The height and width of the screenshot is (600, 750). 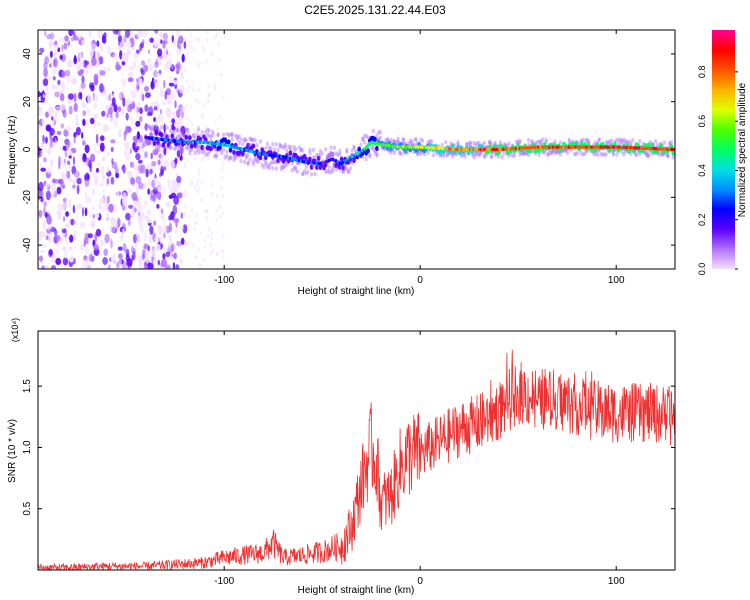 What do you see at coordinates (616, 280) in the screenshot?
I see `spectrogram-x-tick-label: 100` at bounding box center [616, 280].